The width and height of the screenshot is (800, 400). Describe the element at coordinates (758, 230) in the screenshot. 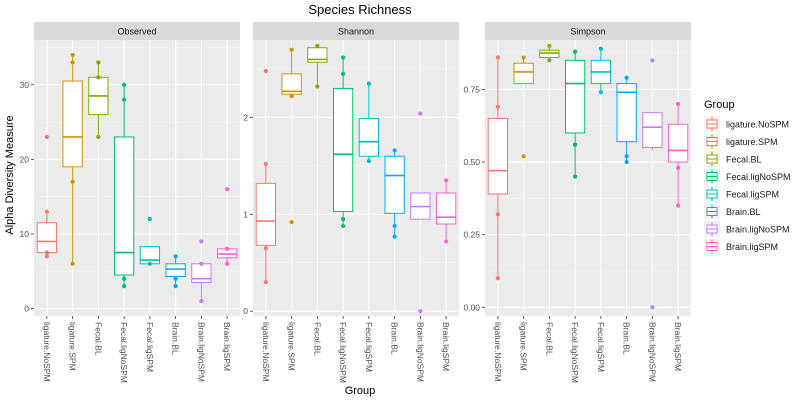

I see `legend-label: Brain.ligNoSPM` at that location.